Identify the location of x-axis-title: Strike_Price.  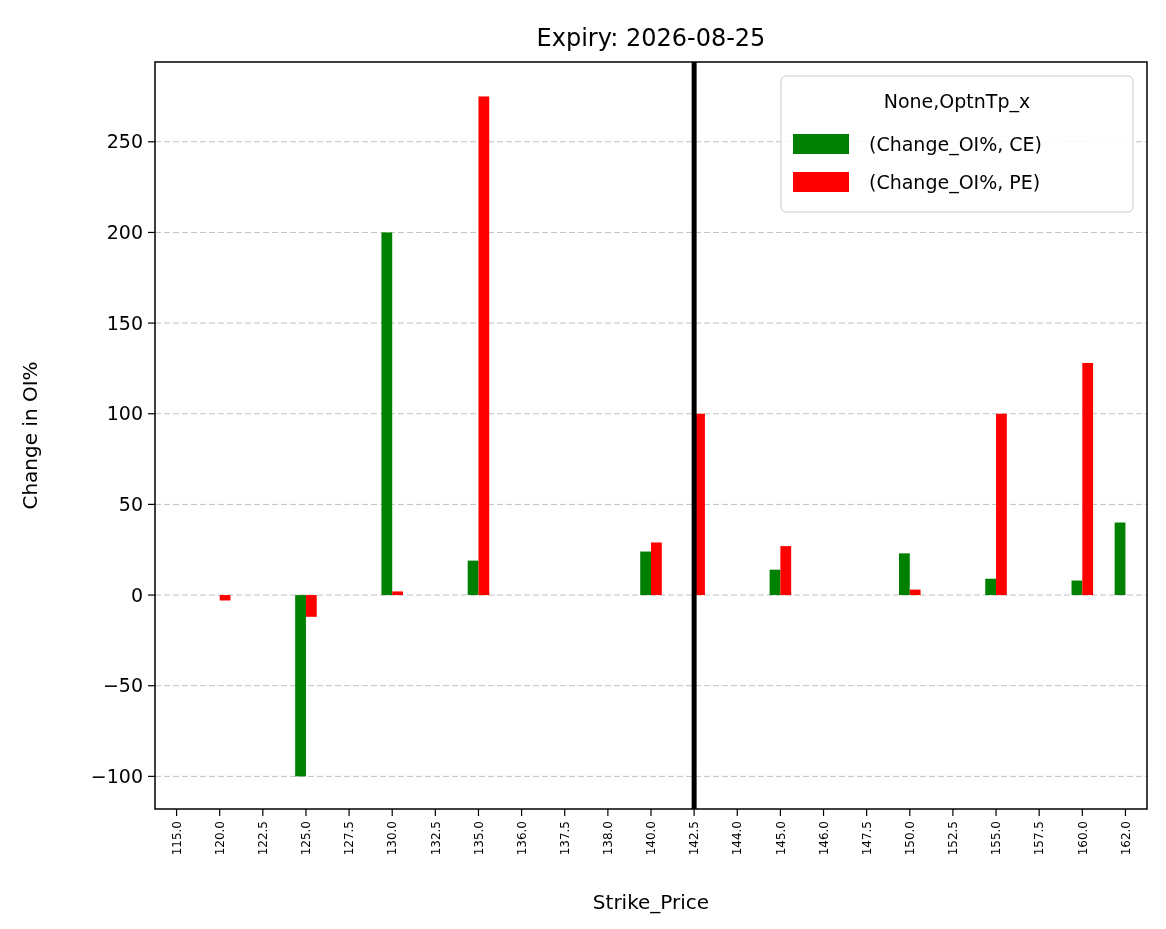
(651, 902).